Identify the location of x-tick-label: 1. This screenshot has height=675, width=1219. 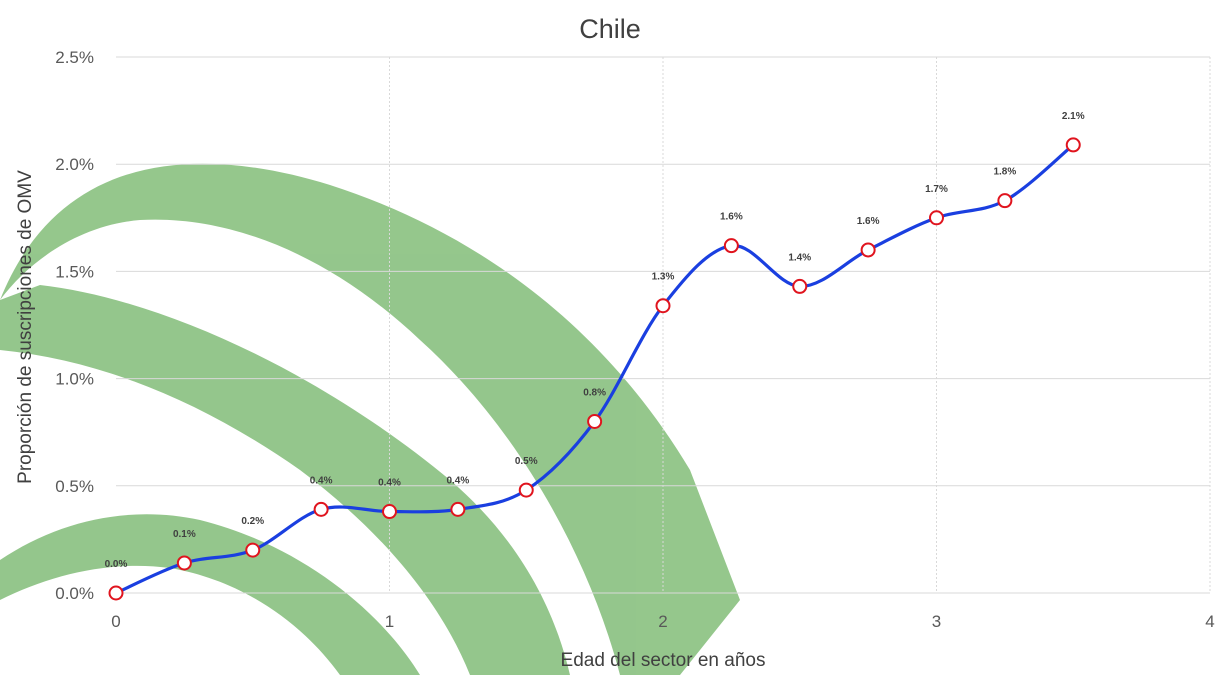
(389, 621).